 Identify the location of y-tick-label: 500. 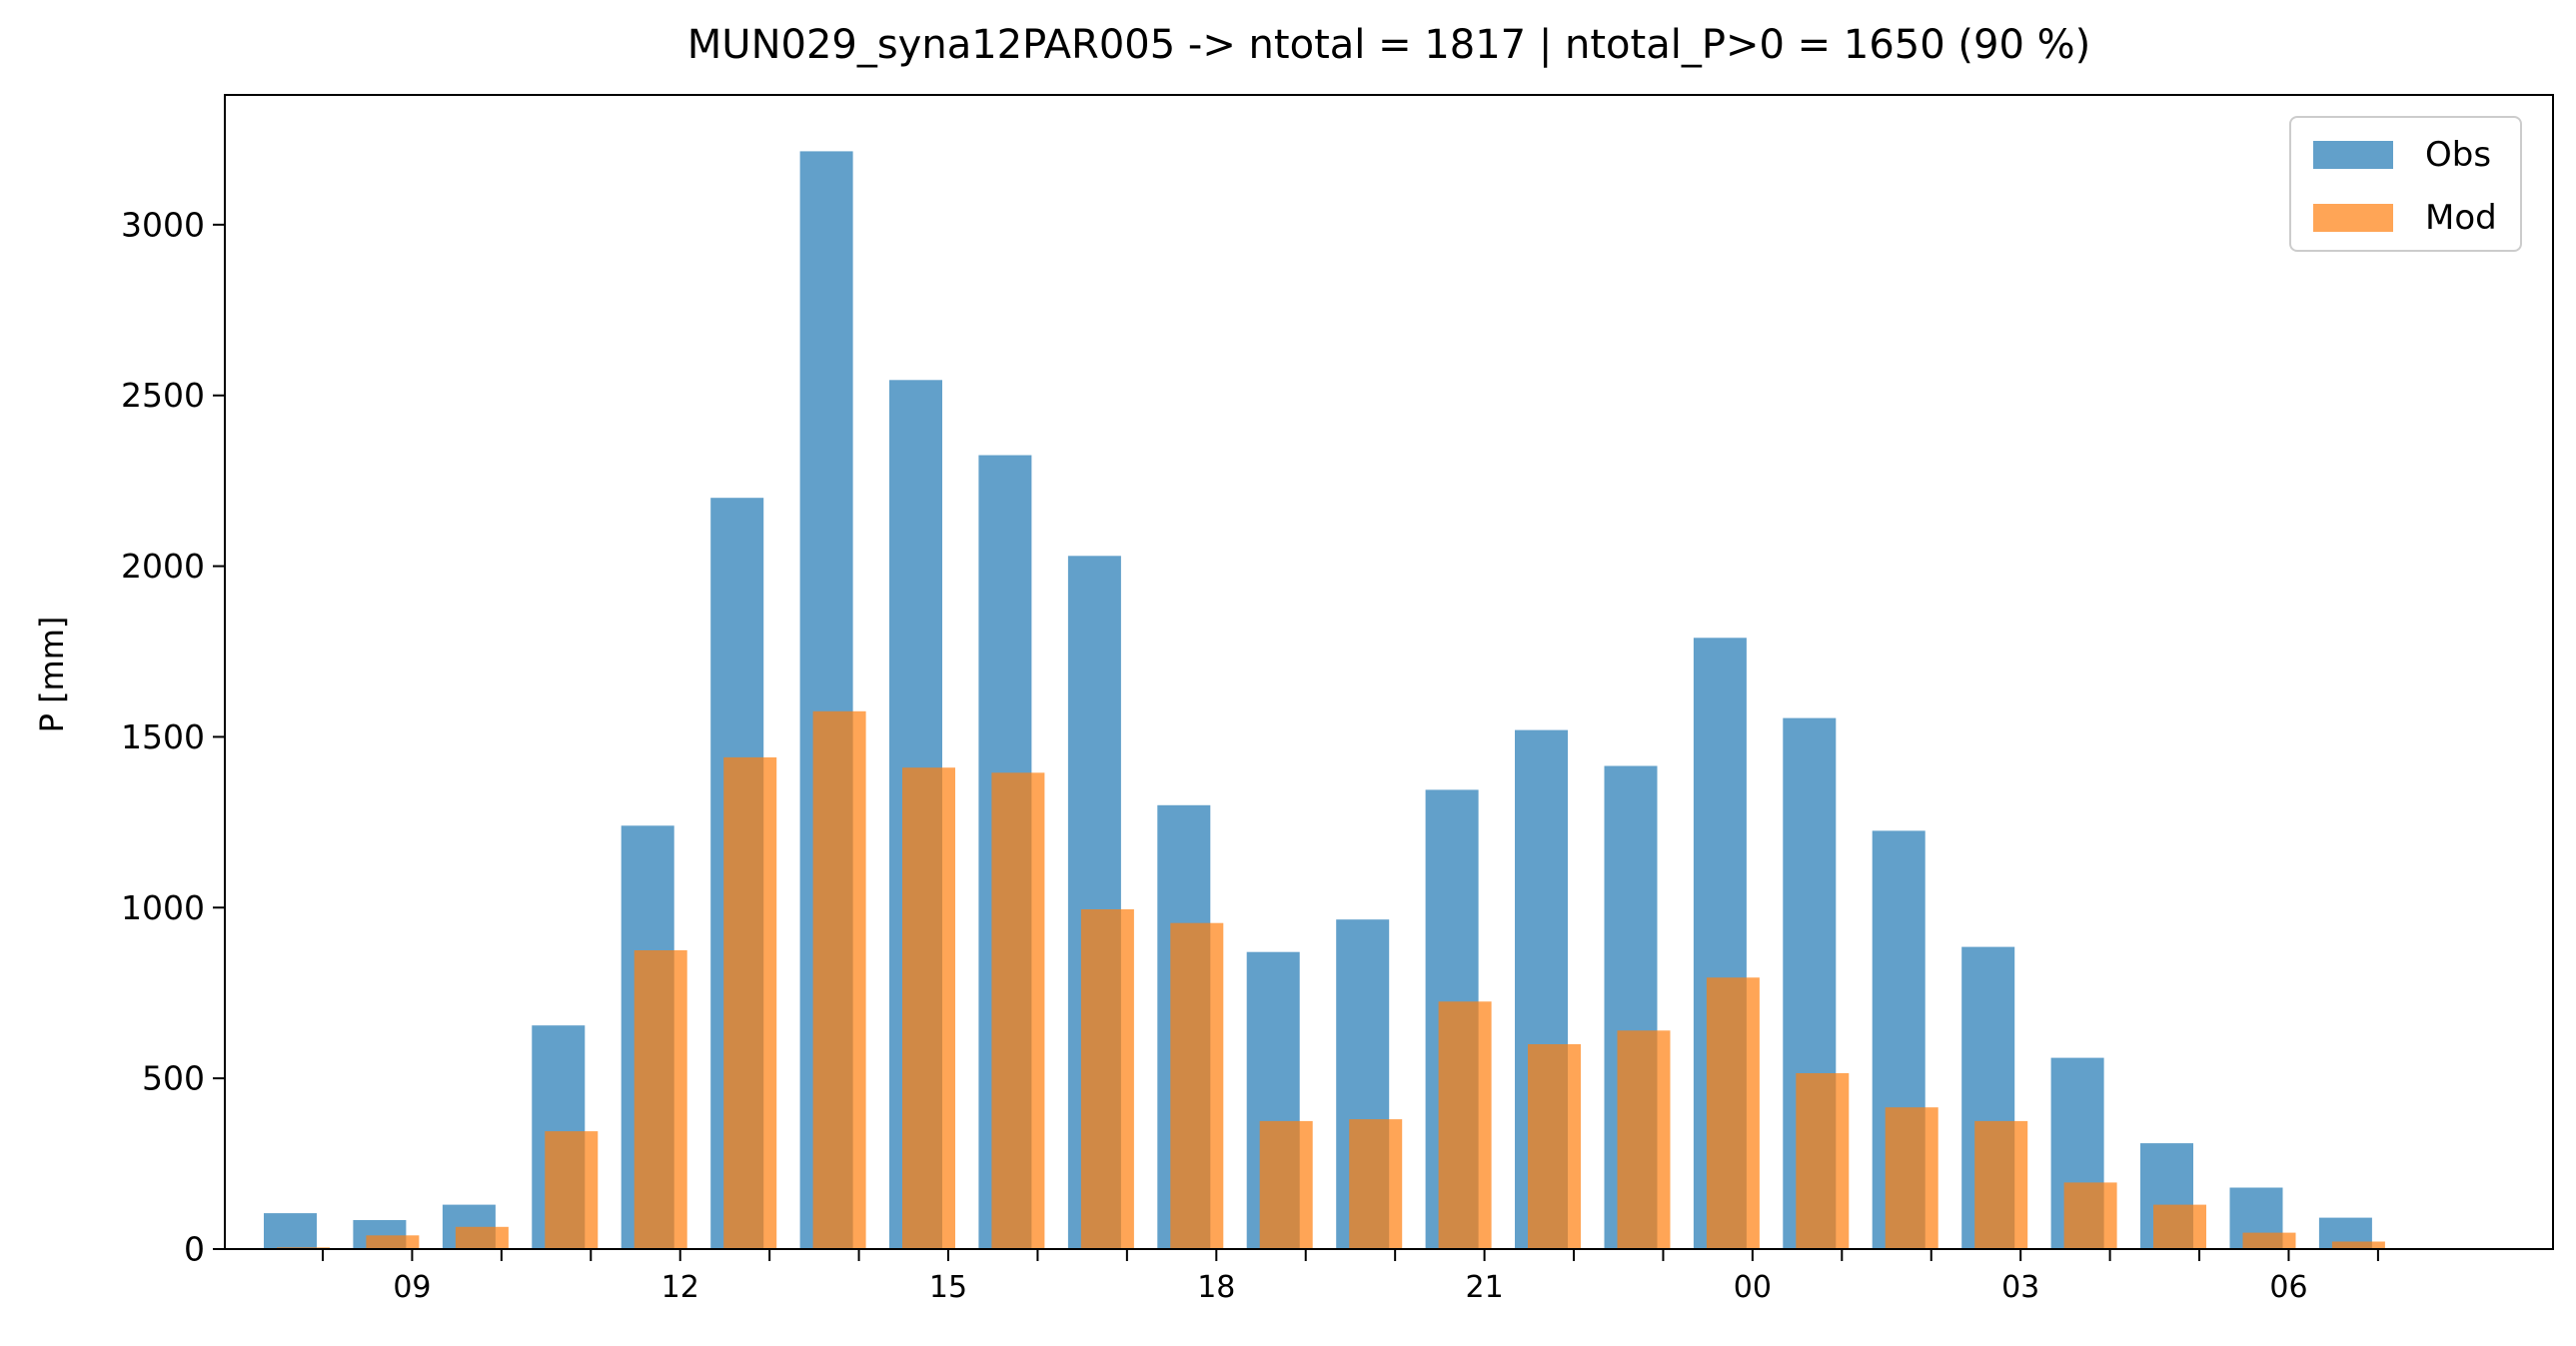
(173, 1078).